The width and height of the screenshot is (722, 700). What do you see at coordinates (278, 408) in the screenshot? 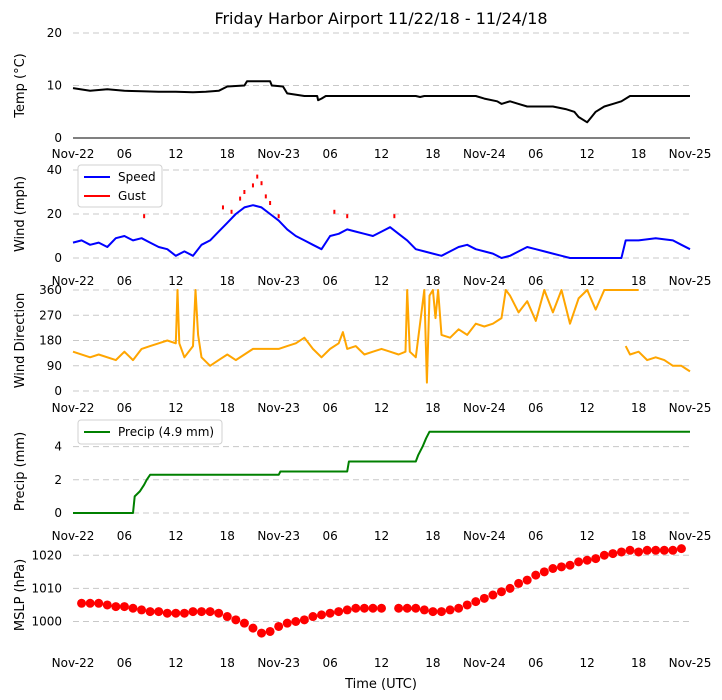
I see `dir-x-tick-label: Nov-23` at bounding box center [278, 408].